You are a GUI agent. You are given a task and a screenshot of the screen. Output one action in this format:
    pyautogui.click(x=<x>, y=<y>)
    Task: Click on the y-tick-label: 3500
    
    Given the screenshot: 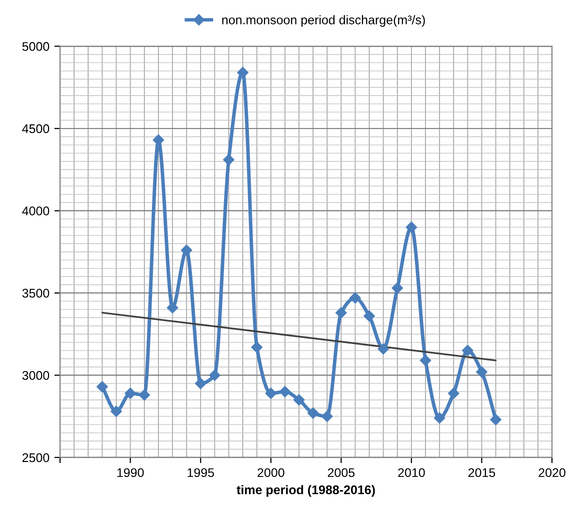 What is the action you would take?
    pyautogui.click(x=36, y=293)
    